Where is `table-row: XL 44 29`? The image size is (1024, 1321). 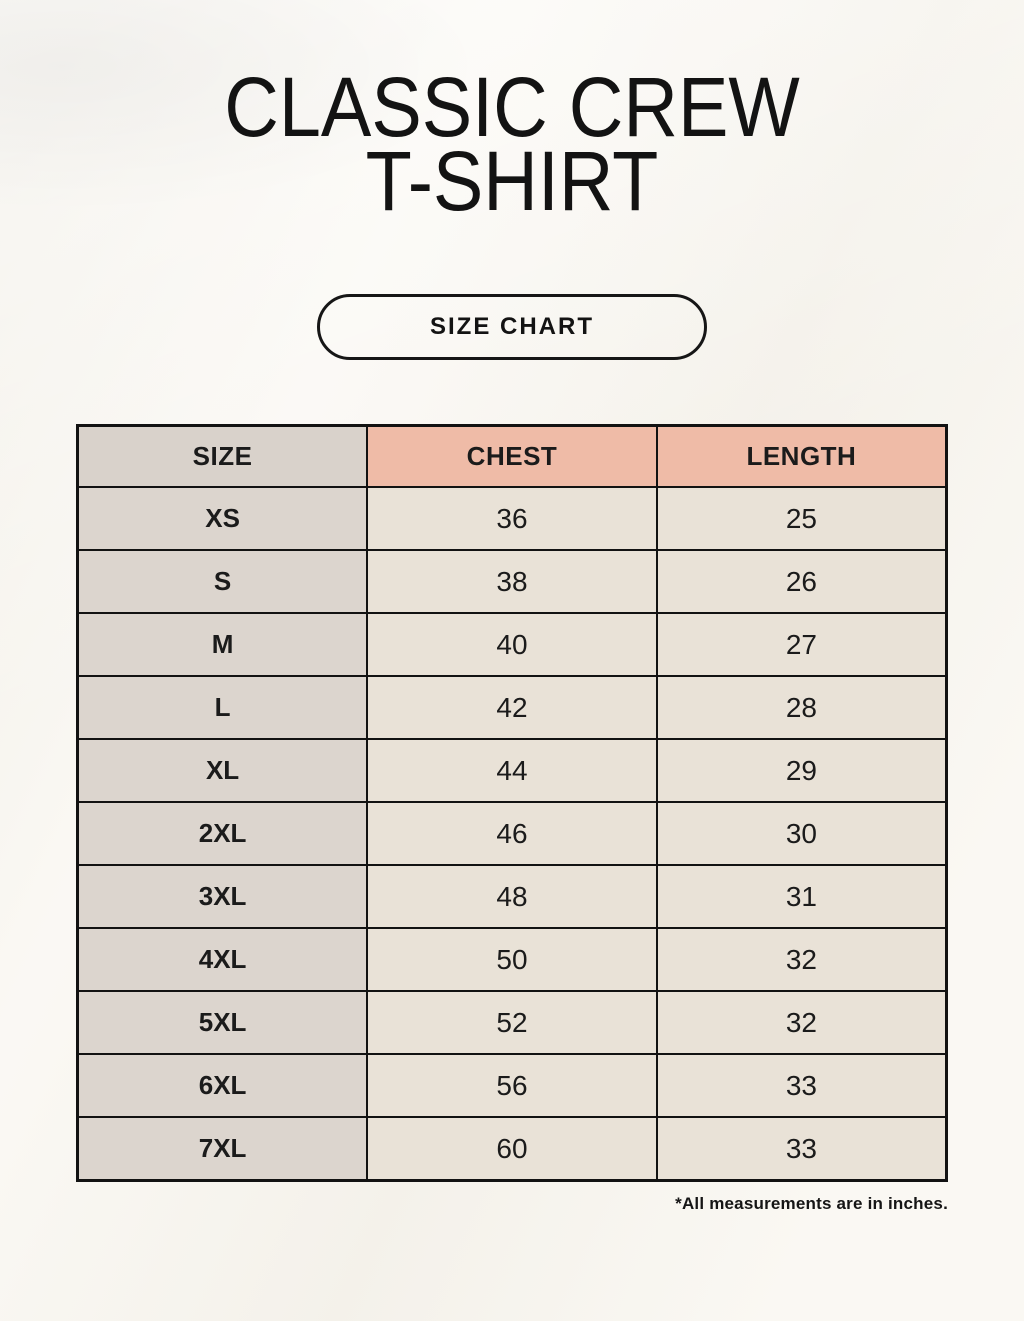
table-row: XL 44 29 is located at coordinates (512, 770).